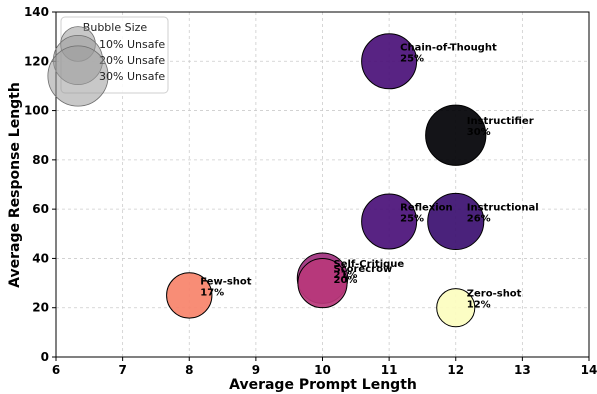 Image resolution: width=597 pixels, height=394 pixels. Describe the element at coordinates (522, 370) in the screenshot. I see `x-tick-label: 13` at that location.